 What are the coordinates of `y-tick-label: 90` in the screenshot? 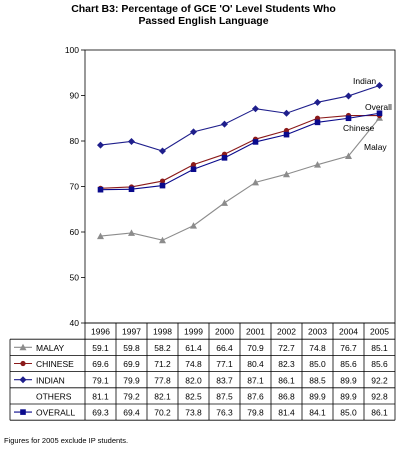 It's located at (75, 96).